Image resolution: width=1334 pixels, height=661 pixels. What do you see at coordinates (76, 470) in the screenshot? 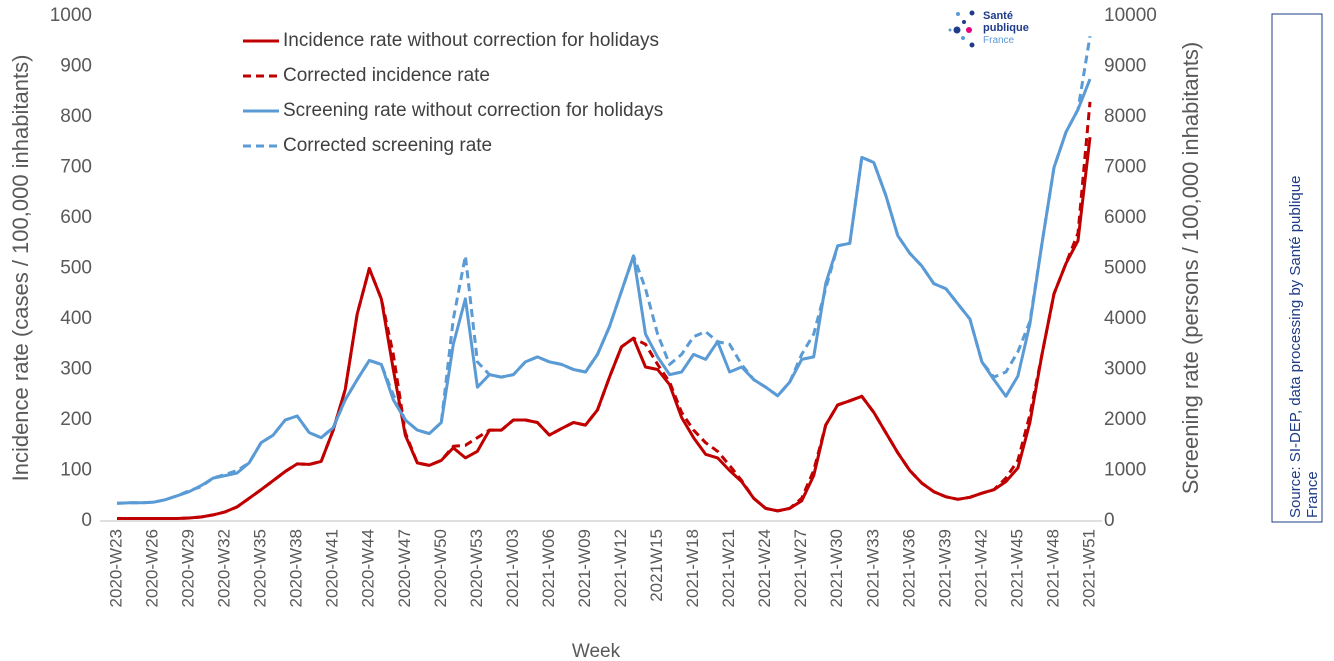
I see `y-tick-label: 100` at bounding box center [76, 470].